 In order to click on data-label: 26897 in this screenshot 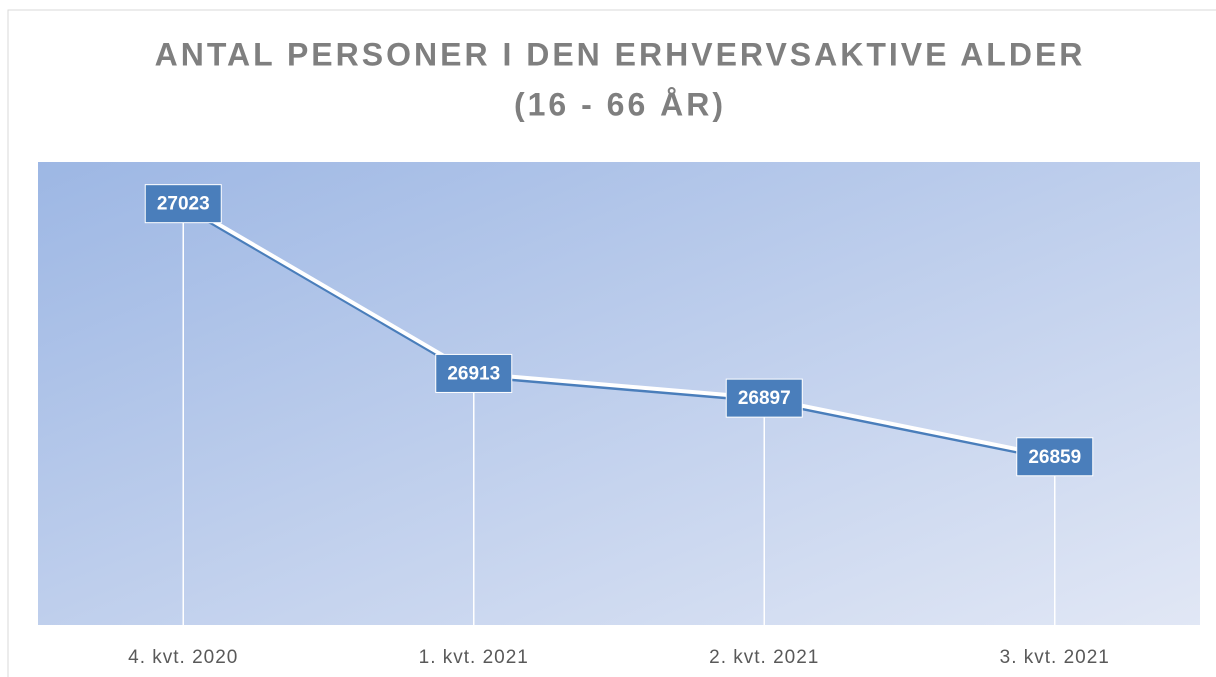, I will do `click(764, 398)`.